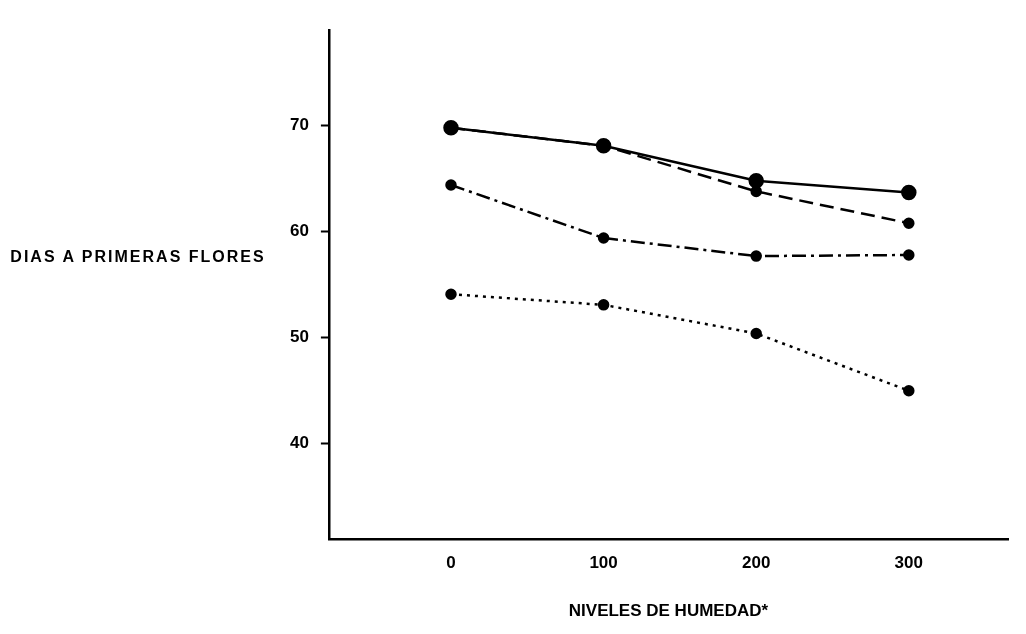 This screenshot has width=1026, height=634. Describe the element at coordinates (668, 611) in the screenshot. I see `x-axis-title: NIVELES DE HUMEDAD*` at that location.